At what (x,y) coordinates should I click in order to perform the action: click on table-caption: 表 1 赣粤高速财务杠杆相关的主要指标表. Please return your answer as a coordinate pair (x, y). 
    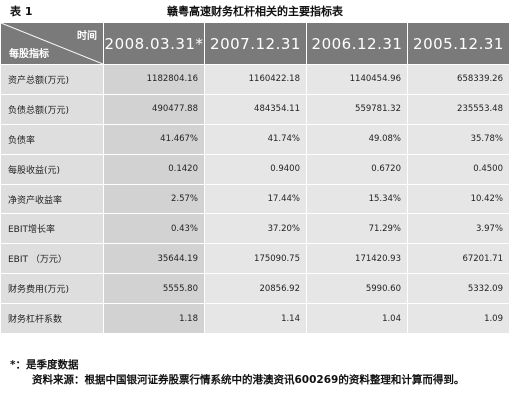
    Looking at the image, I should click on (255, 11).